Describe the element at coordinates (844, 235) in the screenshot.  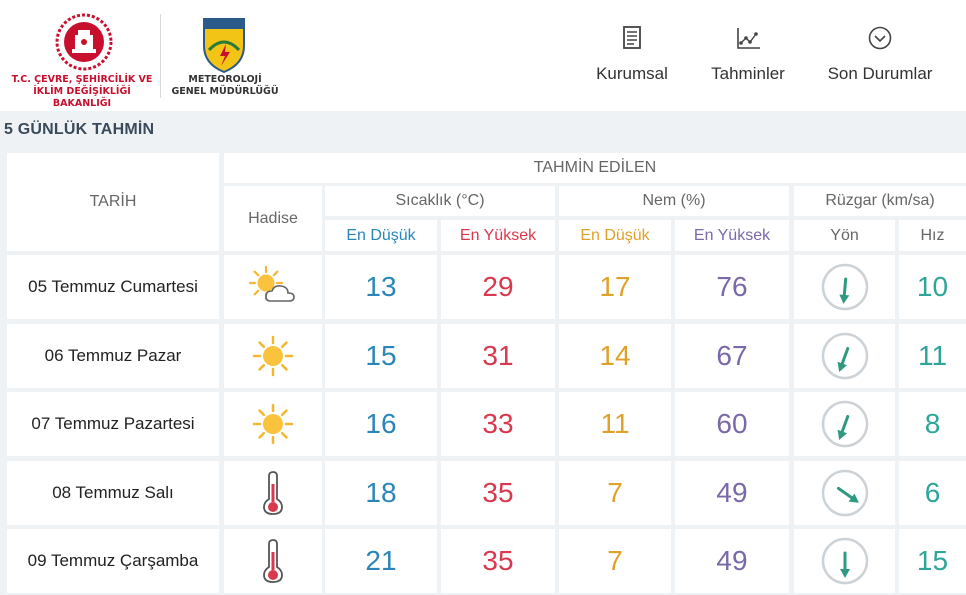
I see `wind-dir-header: Yön` at that location.